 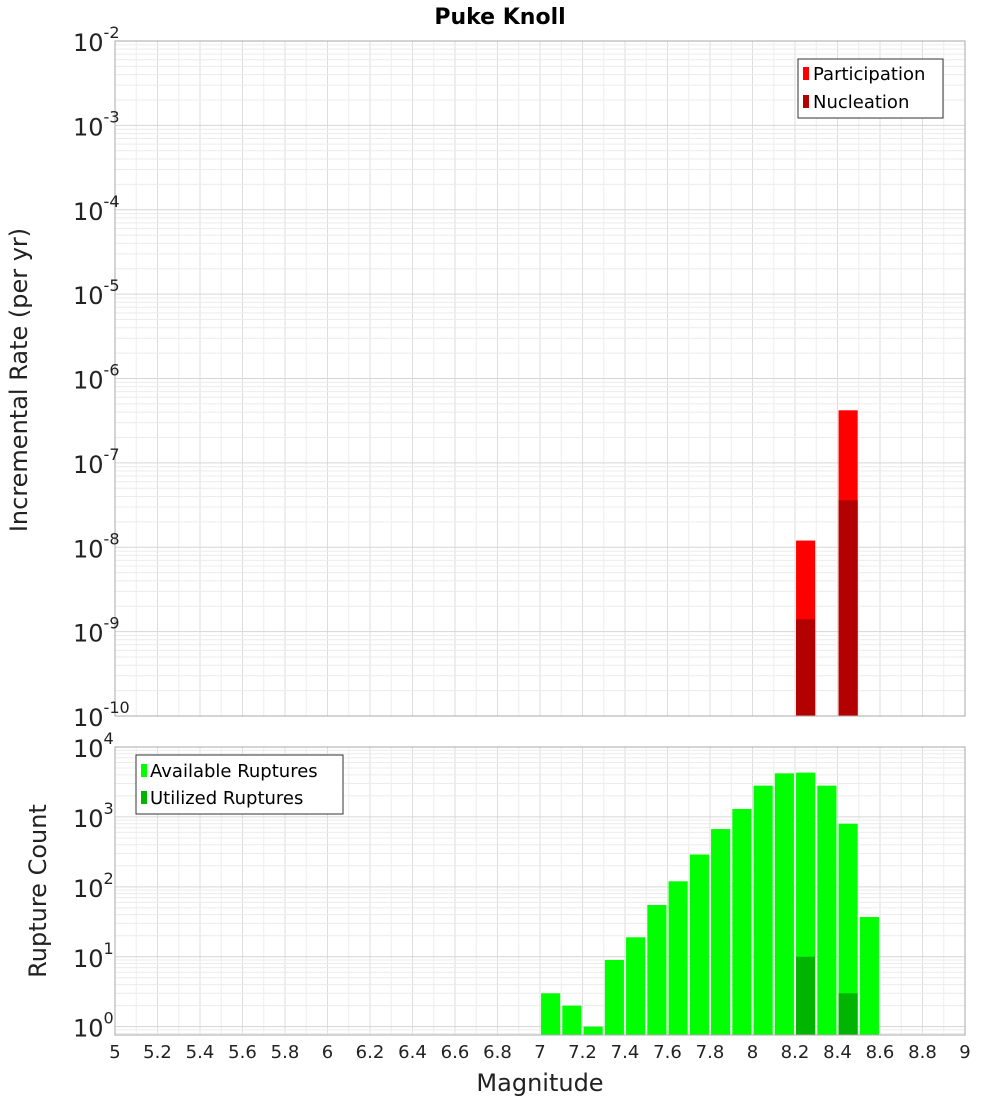 I want to click on y-tick-exponent: -5, so click(x=112, y=285).